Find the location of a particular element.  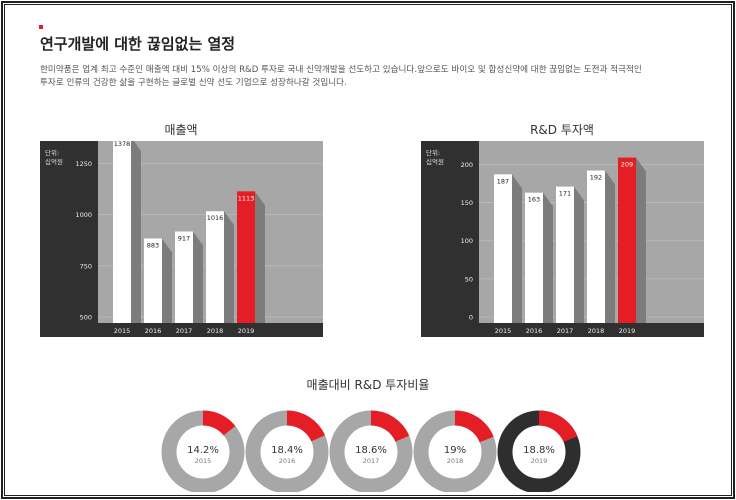

donut-value-label: 14.2% is located at coordinates (203, 450).